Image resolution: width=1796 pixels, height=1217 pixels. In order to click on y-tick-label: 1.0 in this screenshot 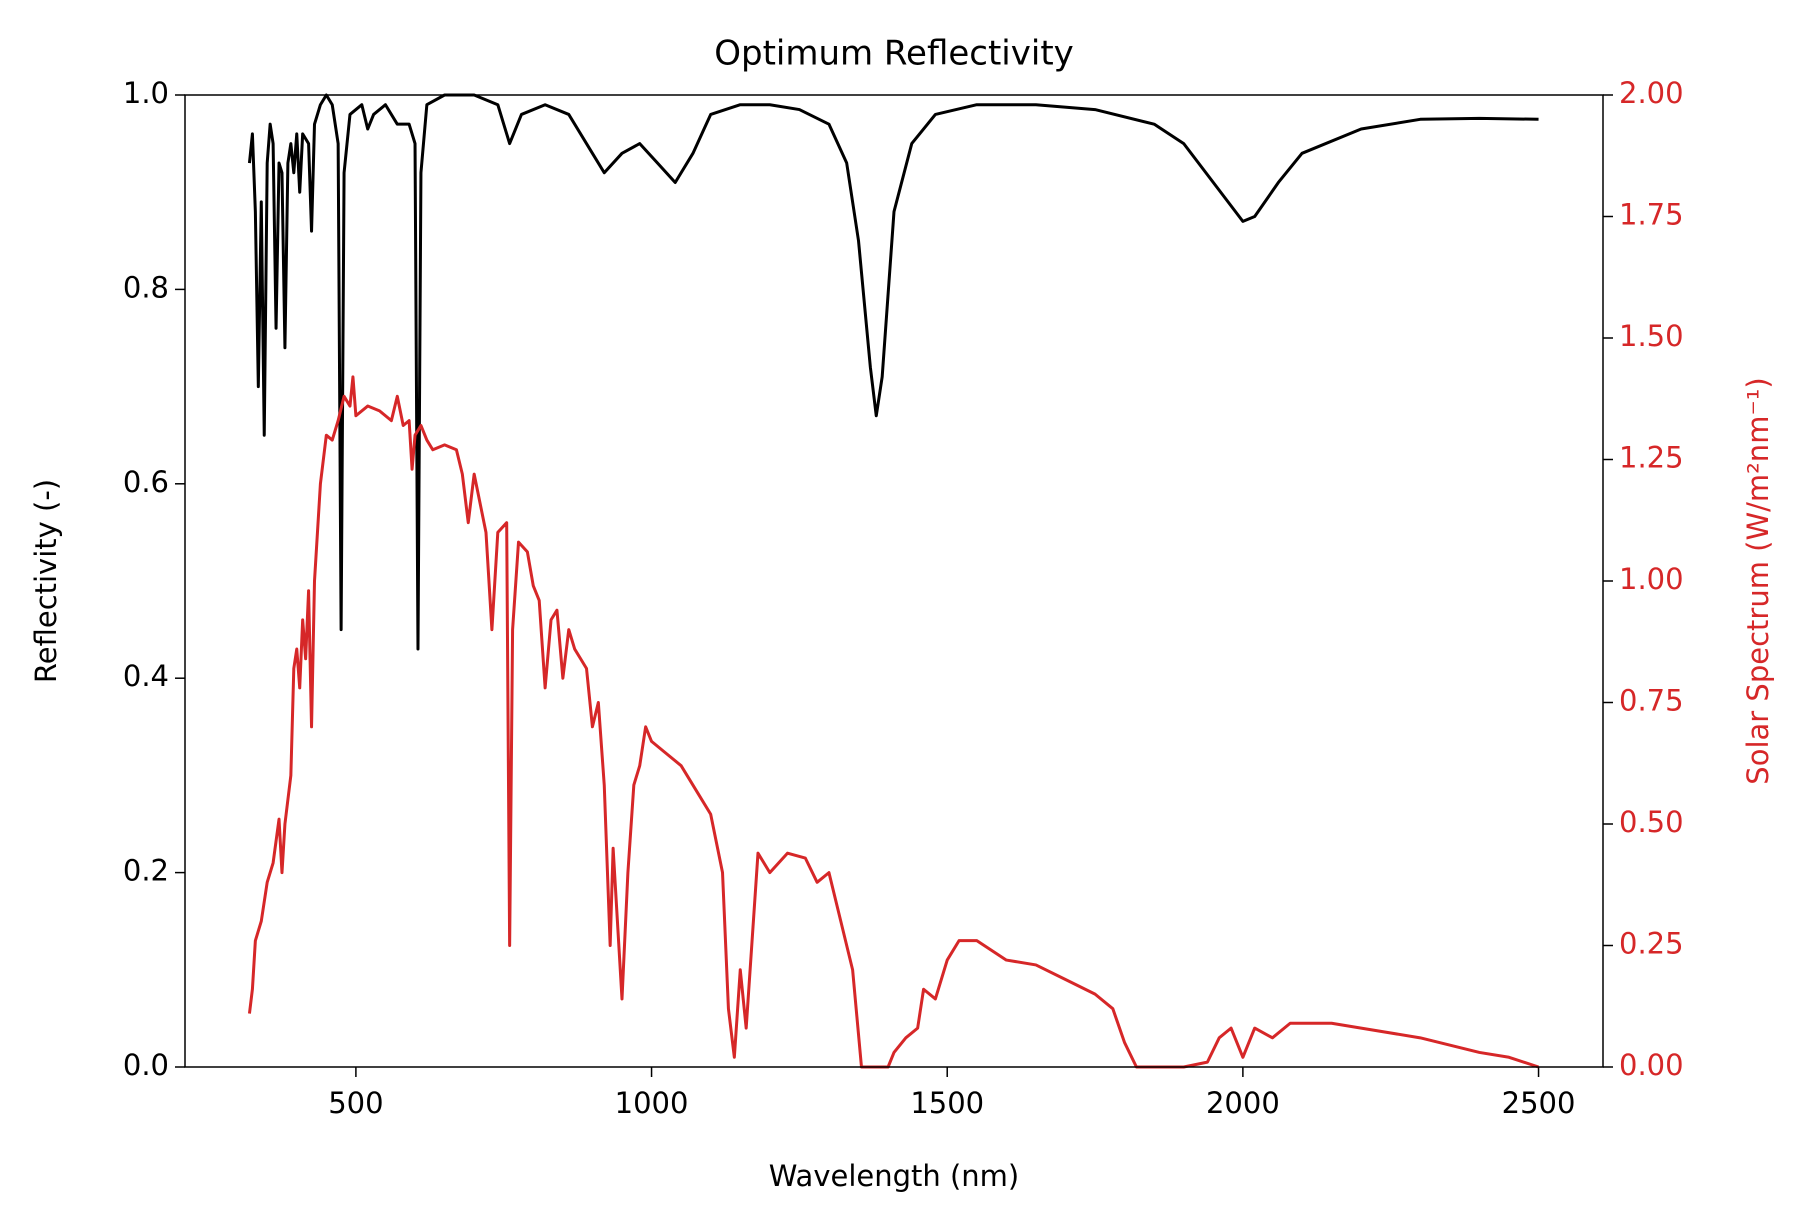, I will do `click(146, 93)`.